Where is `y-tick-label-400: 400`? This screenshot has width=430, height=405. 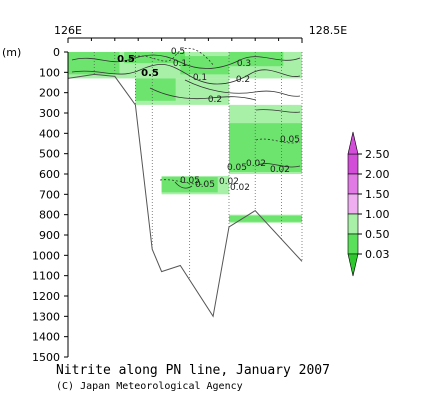
y-tick-label-400: 400 is located at coordinates (49, 133).